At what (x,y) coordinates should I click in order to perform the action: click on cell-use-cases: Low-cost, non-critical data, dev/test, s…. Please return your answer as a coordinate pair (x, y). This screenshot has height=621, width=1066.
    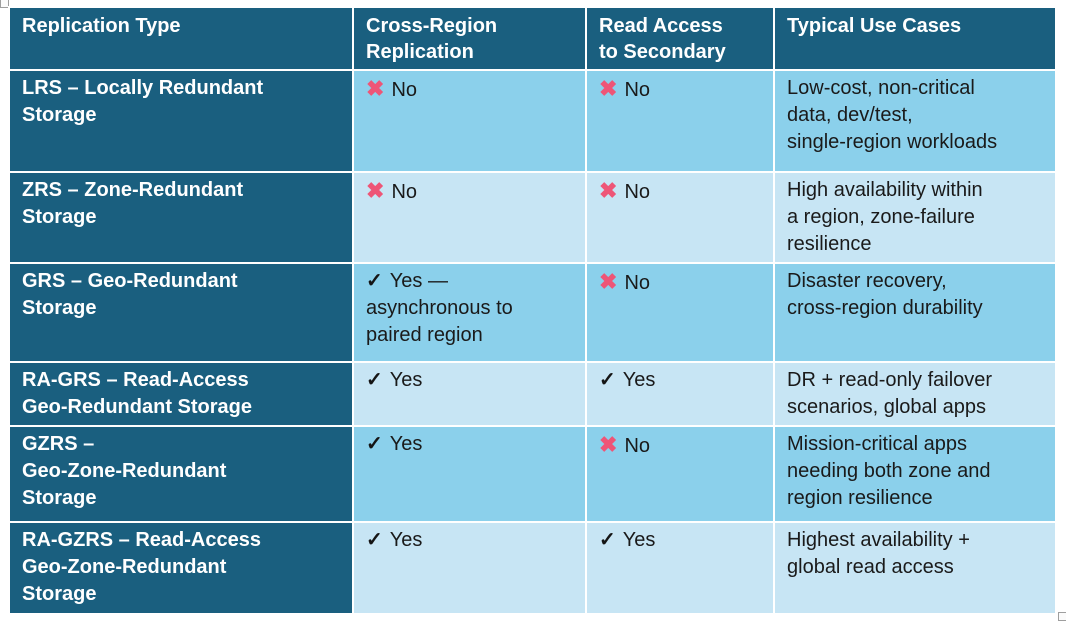
    Looking at the image, I should click on (915, 121).